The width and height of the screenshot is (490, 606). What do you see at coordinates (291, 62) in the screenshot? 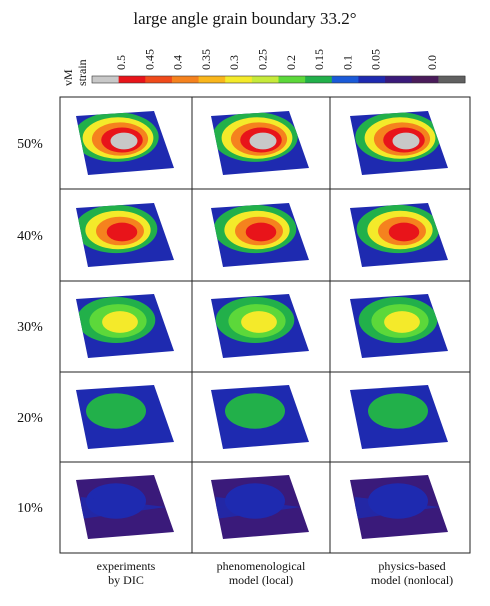
I see `colorbar-tick-label: 0.2` at bounding box center [291, 62].